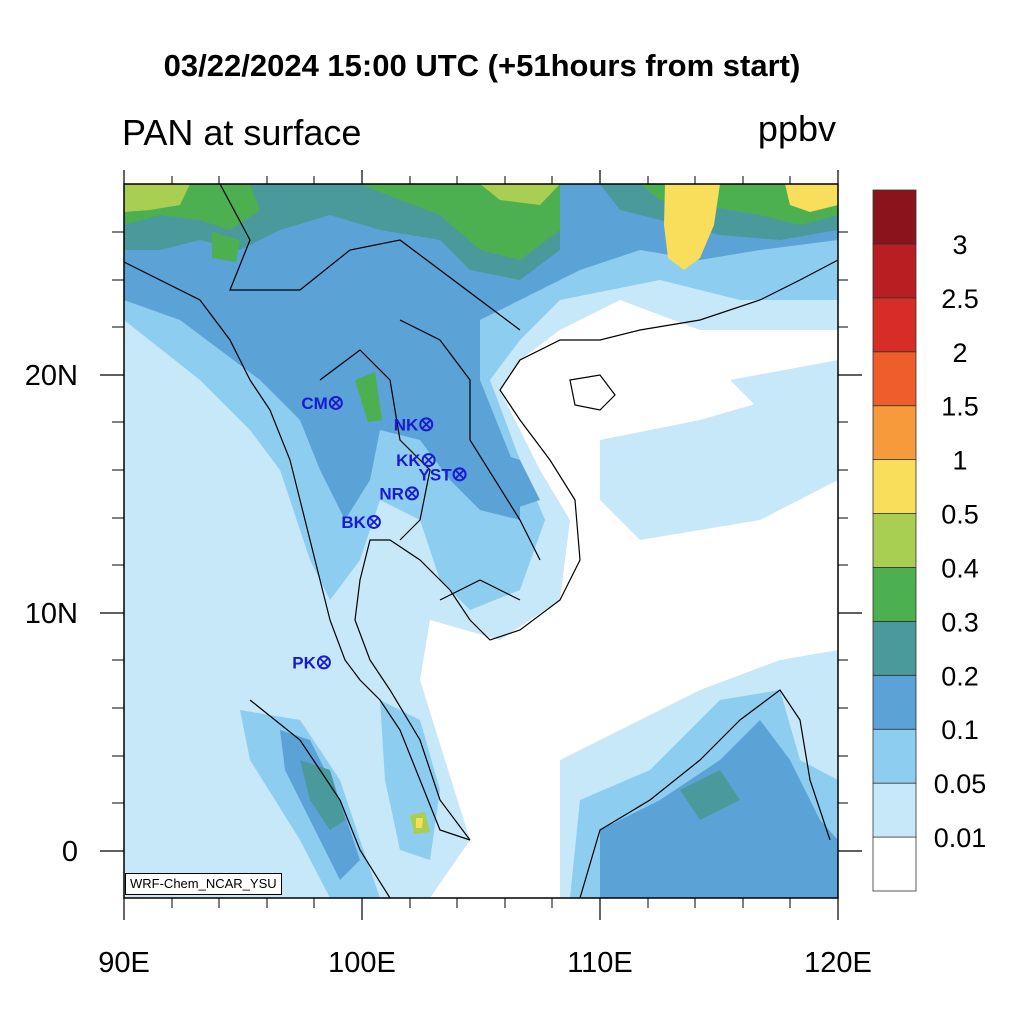 The height and width of the screenshot is (1024, 1024). Describe the element at coordinates (796, 128) in the screenshot. I see `units-label: ppbv` at that location.